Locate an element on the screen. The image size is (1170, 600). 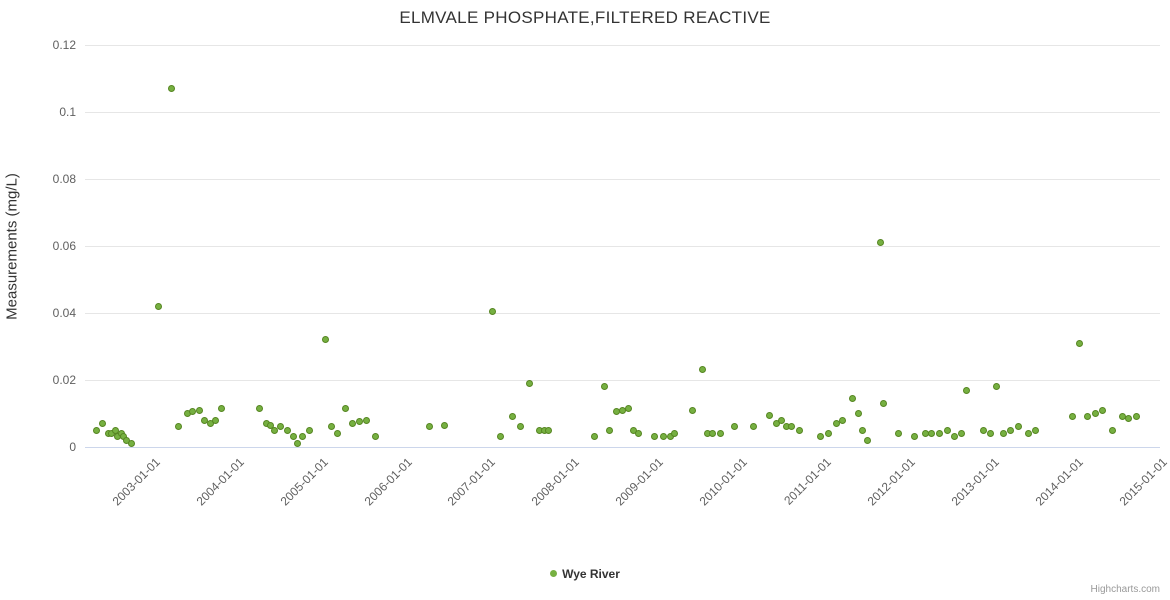
x-tick-label: 2010-01-01 is located at coordinates (723, 482).